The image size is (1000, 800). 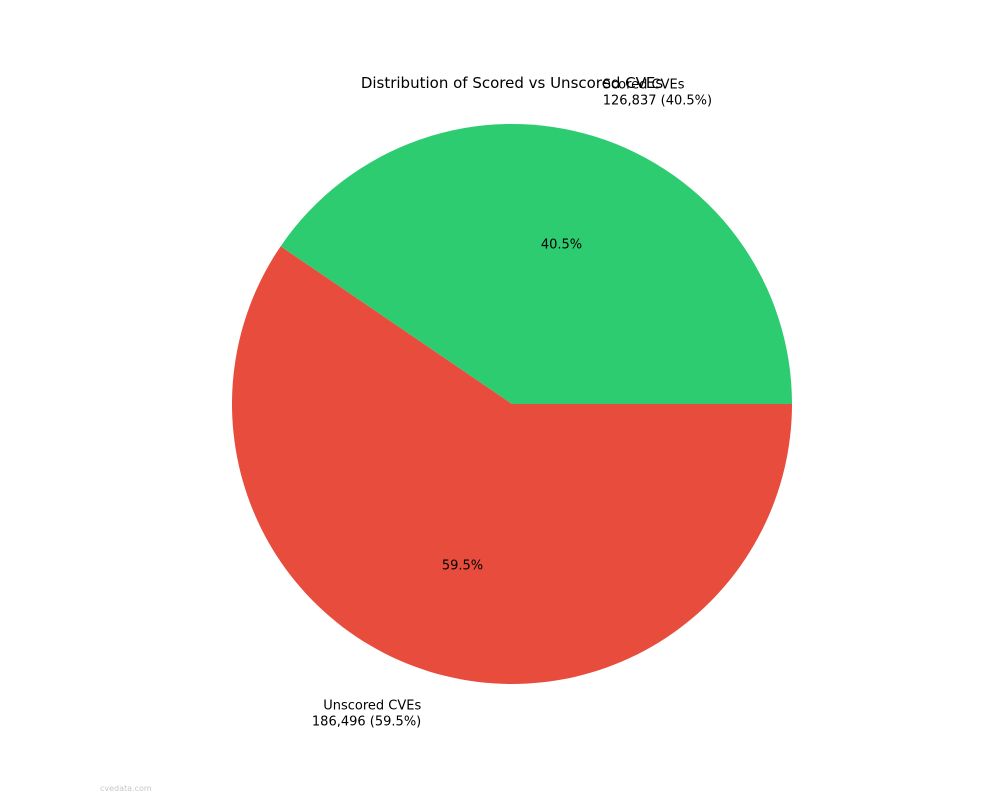 I want to click on pie-percent-label: 40.5%, so click(x=561, y=244).